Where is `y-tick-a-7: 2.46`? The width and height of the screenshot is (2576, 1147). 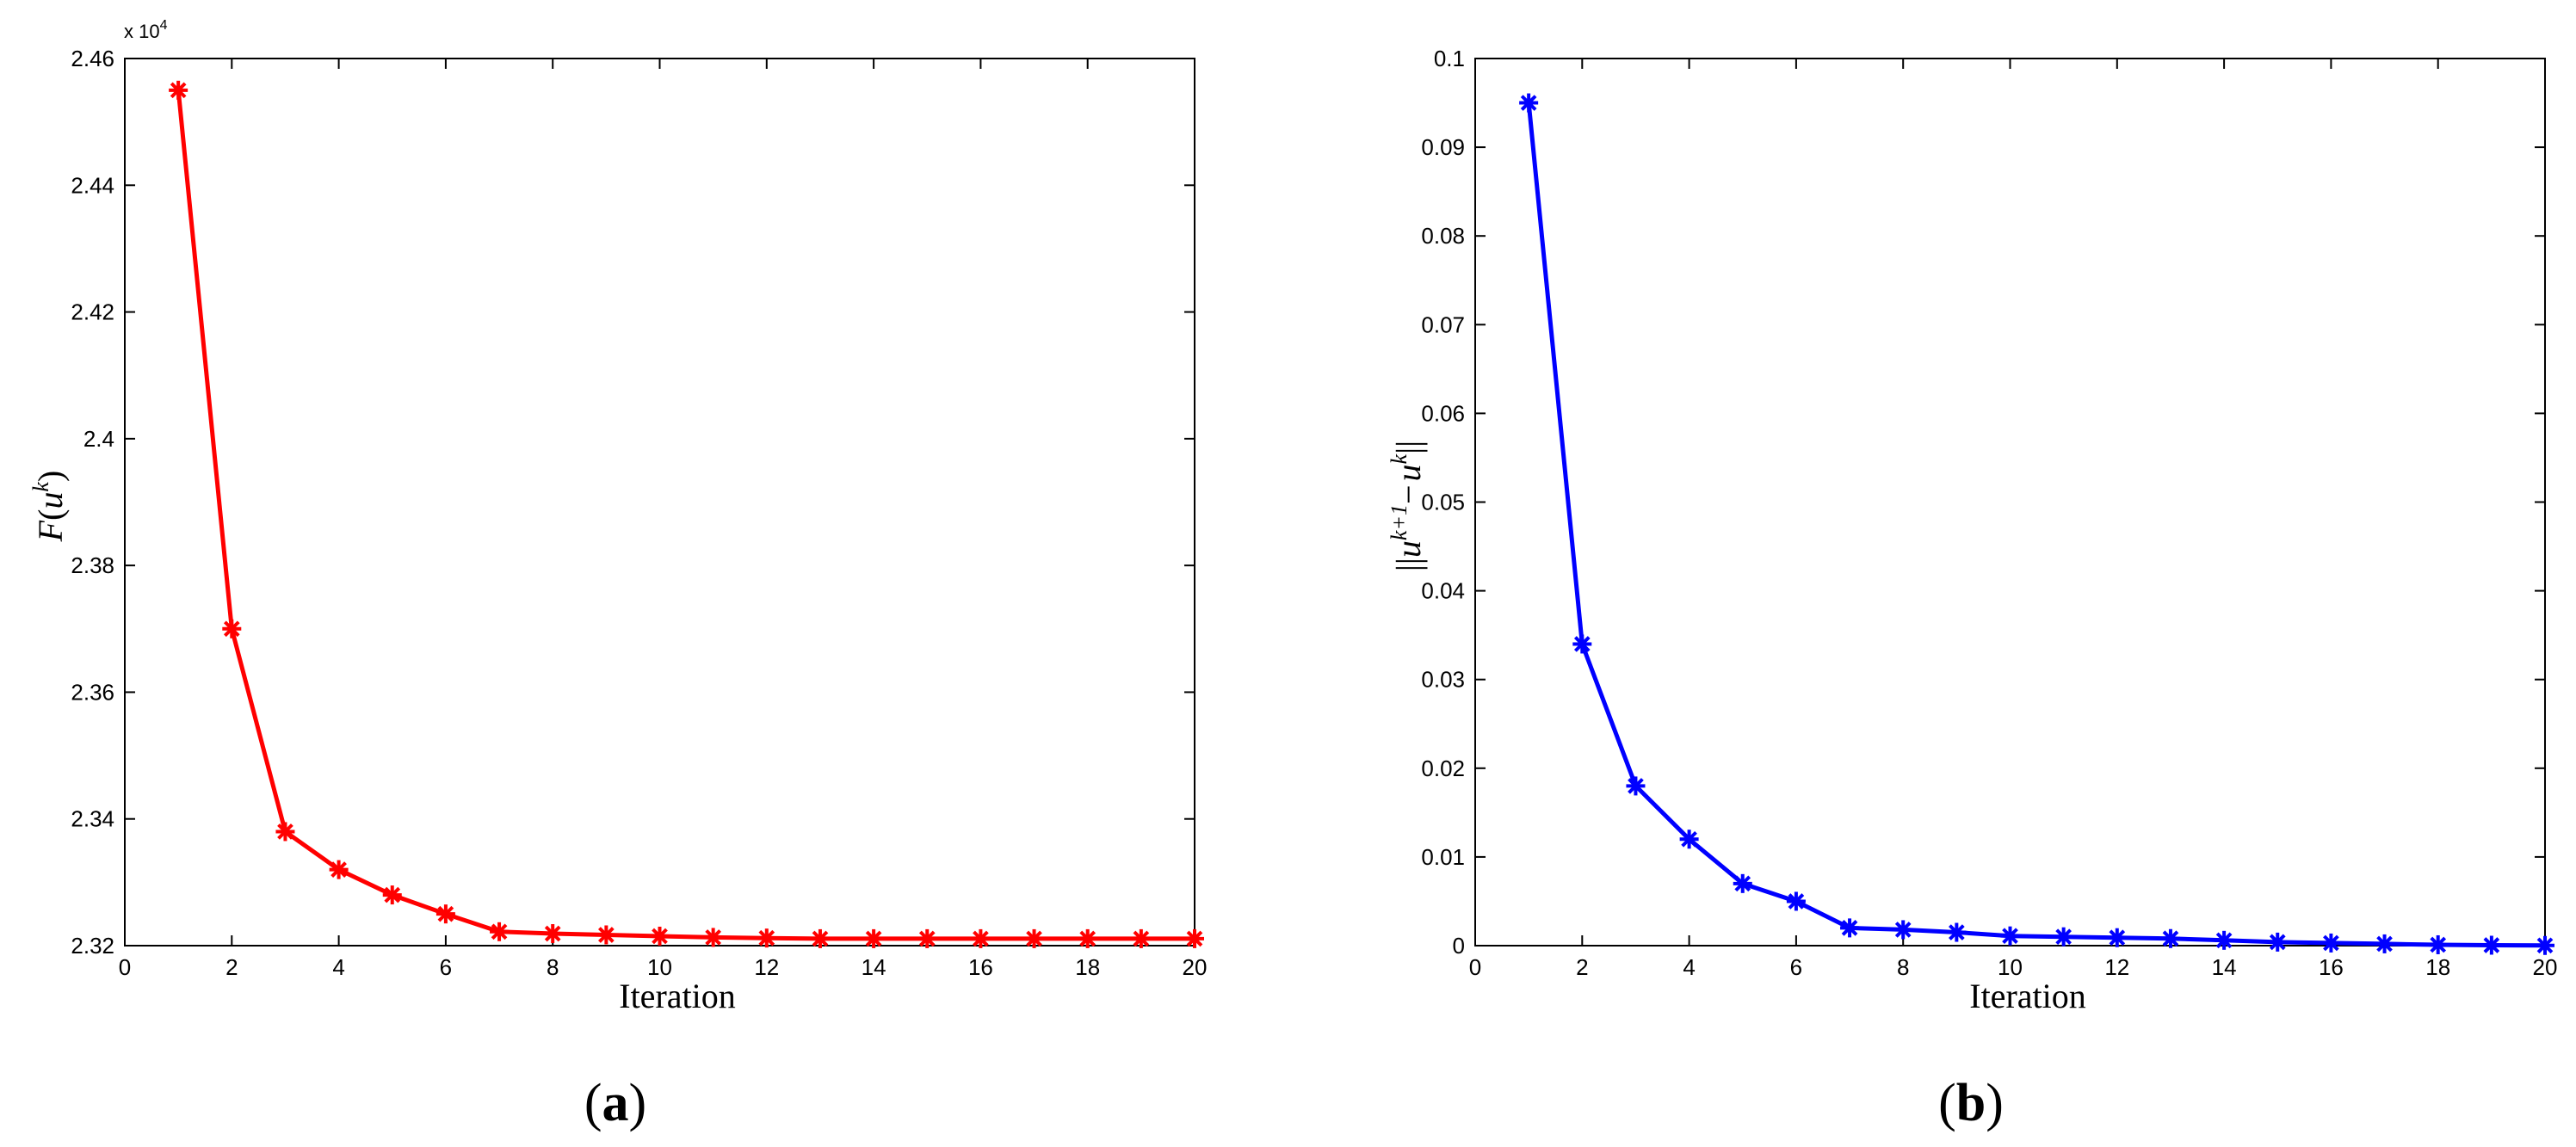
y-tick-a-7: 2.46 is located at coordinates (633, 58).